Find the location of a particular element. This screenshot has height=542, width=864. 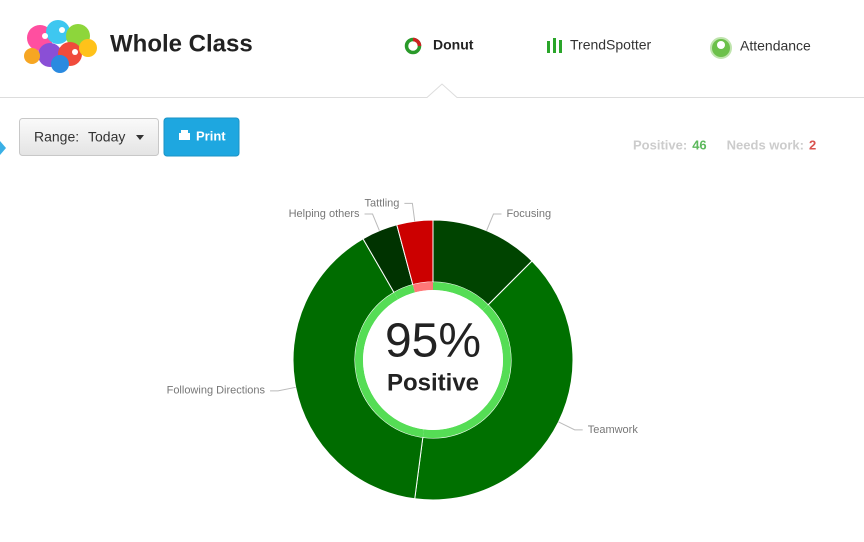

donut-icon-red is located at coordinates (417, 42).